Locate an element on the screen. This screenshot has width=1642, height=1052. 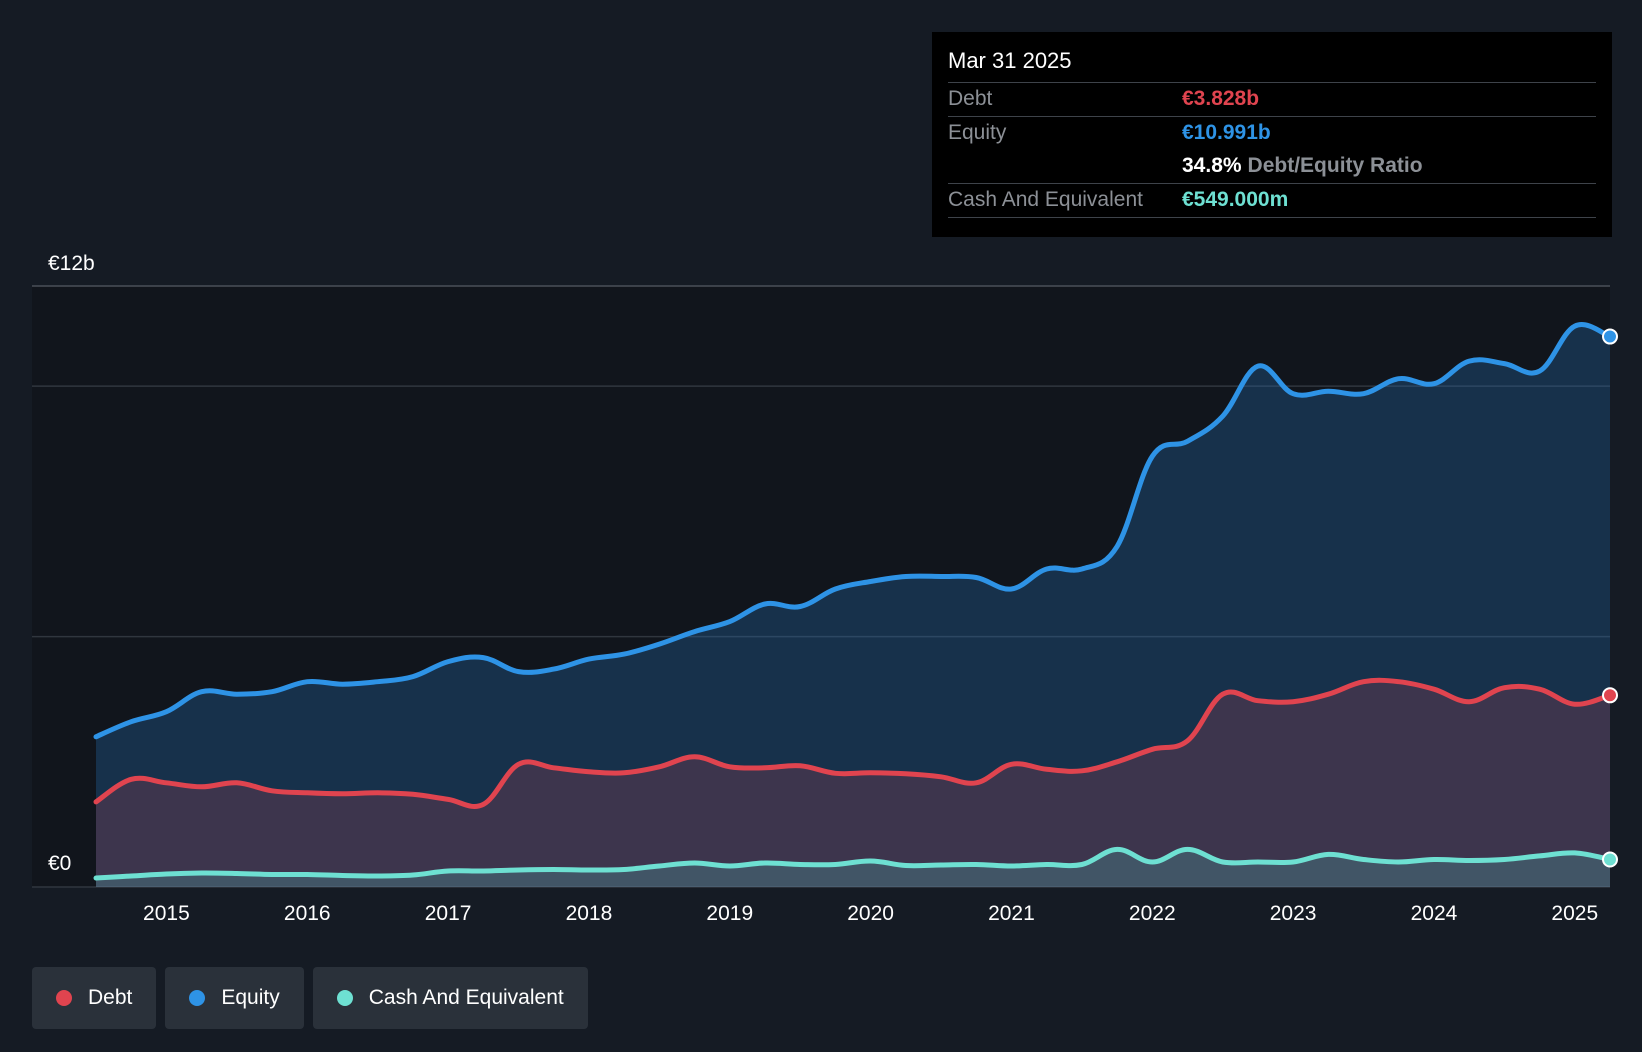
y-tick-label-bottom: €0 is located at coordinates (59, 863).